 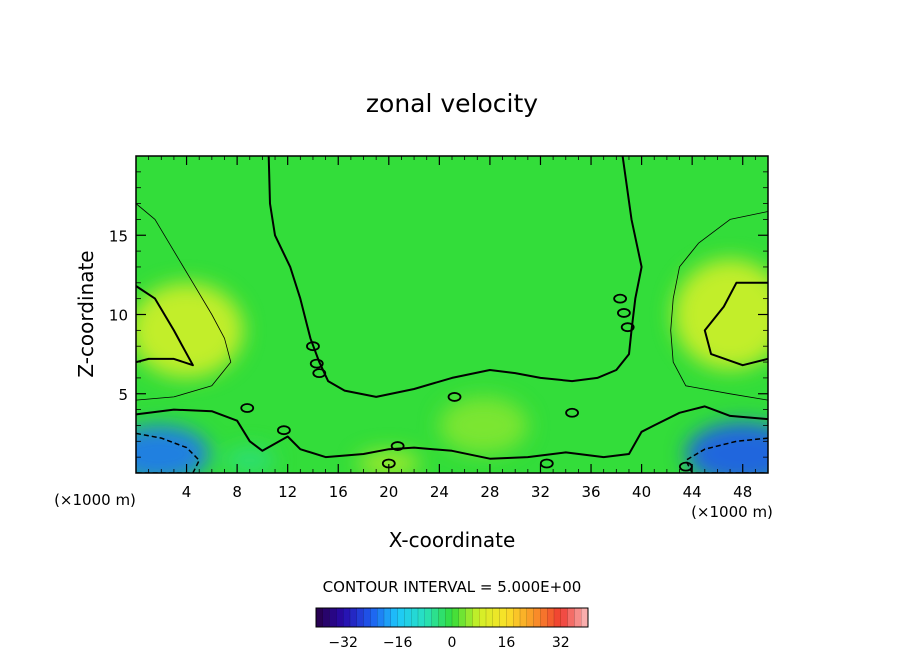 What do you see at coordinates (287, 492) in the screenshot?
I see `x-tick-label: 12` at bounding box center [287, 492].